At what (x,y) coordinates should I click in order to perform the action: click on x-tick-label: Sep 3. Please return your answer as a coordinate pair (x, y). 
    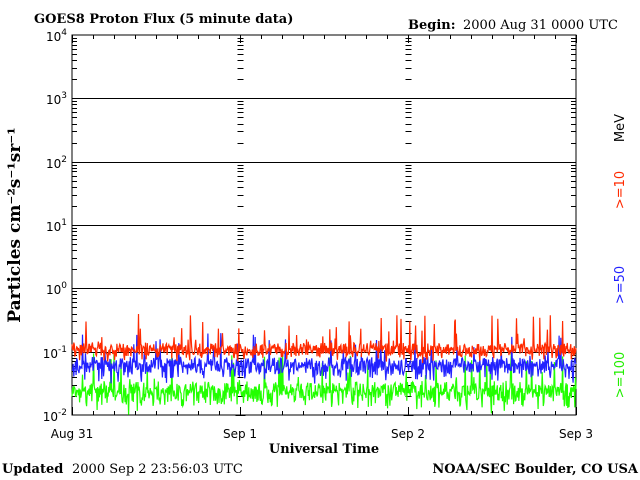
    Looking at the image, I should click on (576, 434).